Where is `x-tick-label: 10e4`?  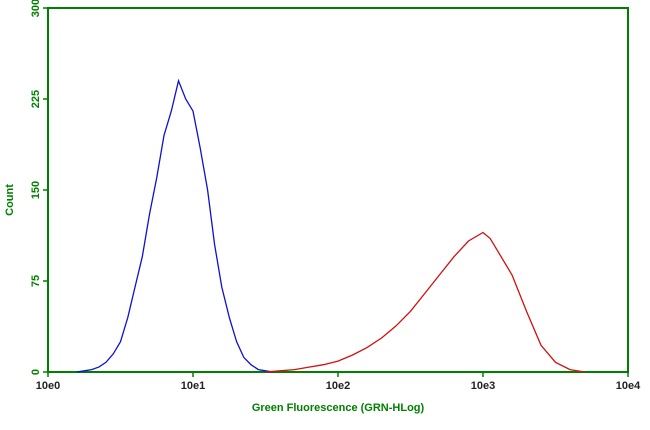
x-tick-label: 10e4 is located at coordinates (628, 386).